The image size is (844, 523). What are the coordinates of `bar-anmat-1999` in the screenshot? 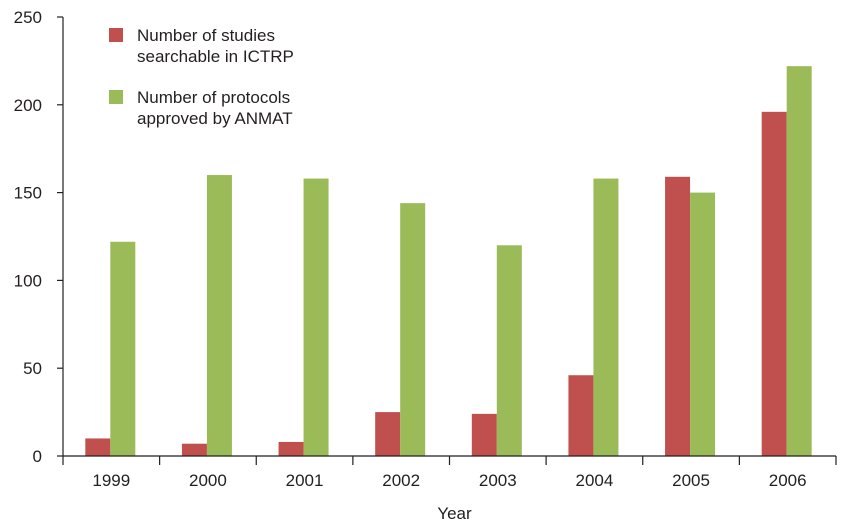 It's located at (123, 348).